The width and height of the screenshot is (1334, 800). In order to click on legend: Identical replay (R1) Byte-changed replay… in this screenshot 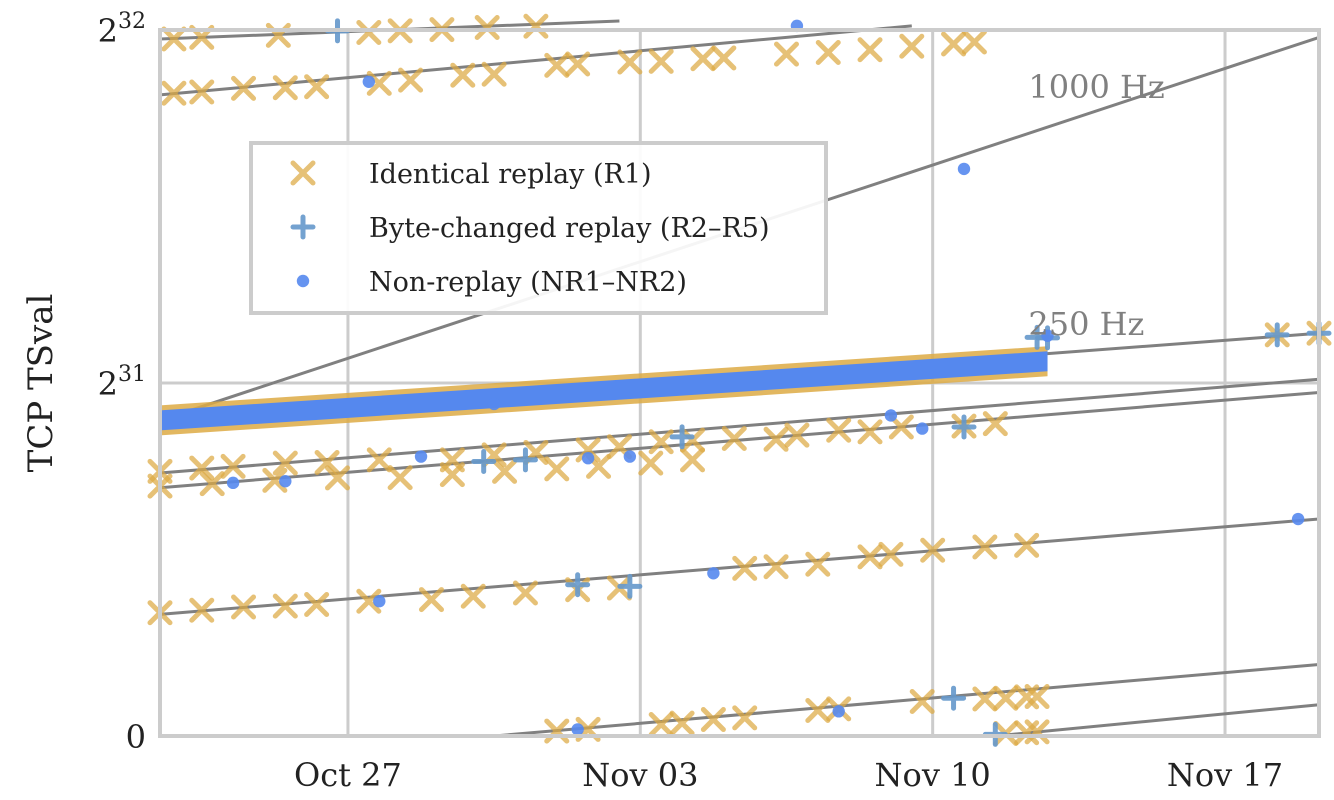, I will do `click(538, 228)`.